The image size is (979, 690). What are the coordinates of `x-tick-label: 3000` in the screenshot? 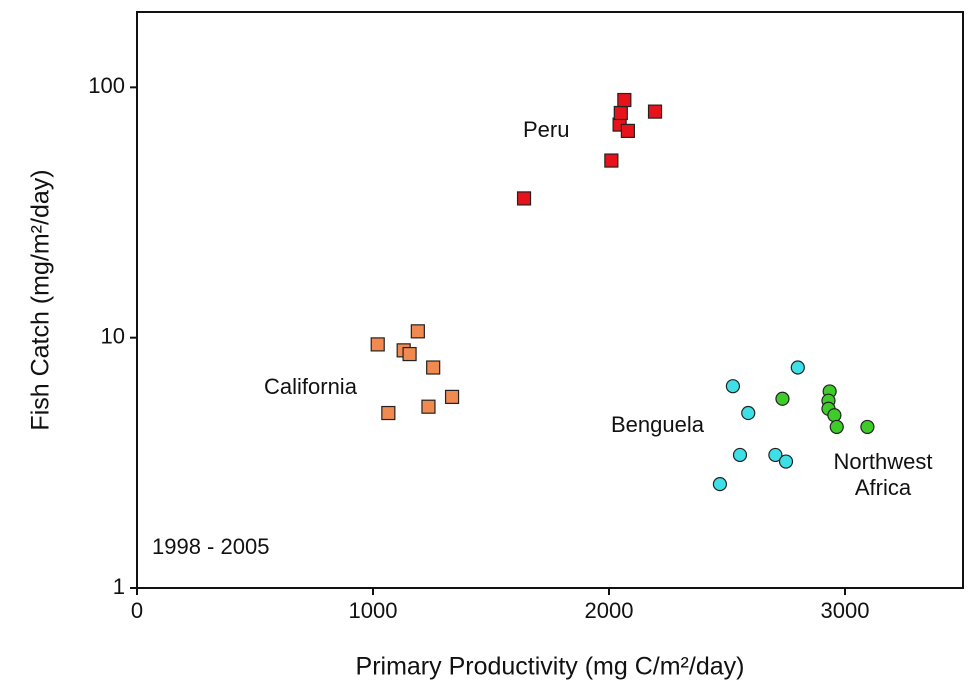 It's located at (845, 610).